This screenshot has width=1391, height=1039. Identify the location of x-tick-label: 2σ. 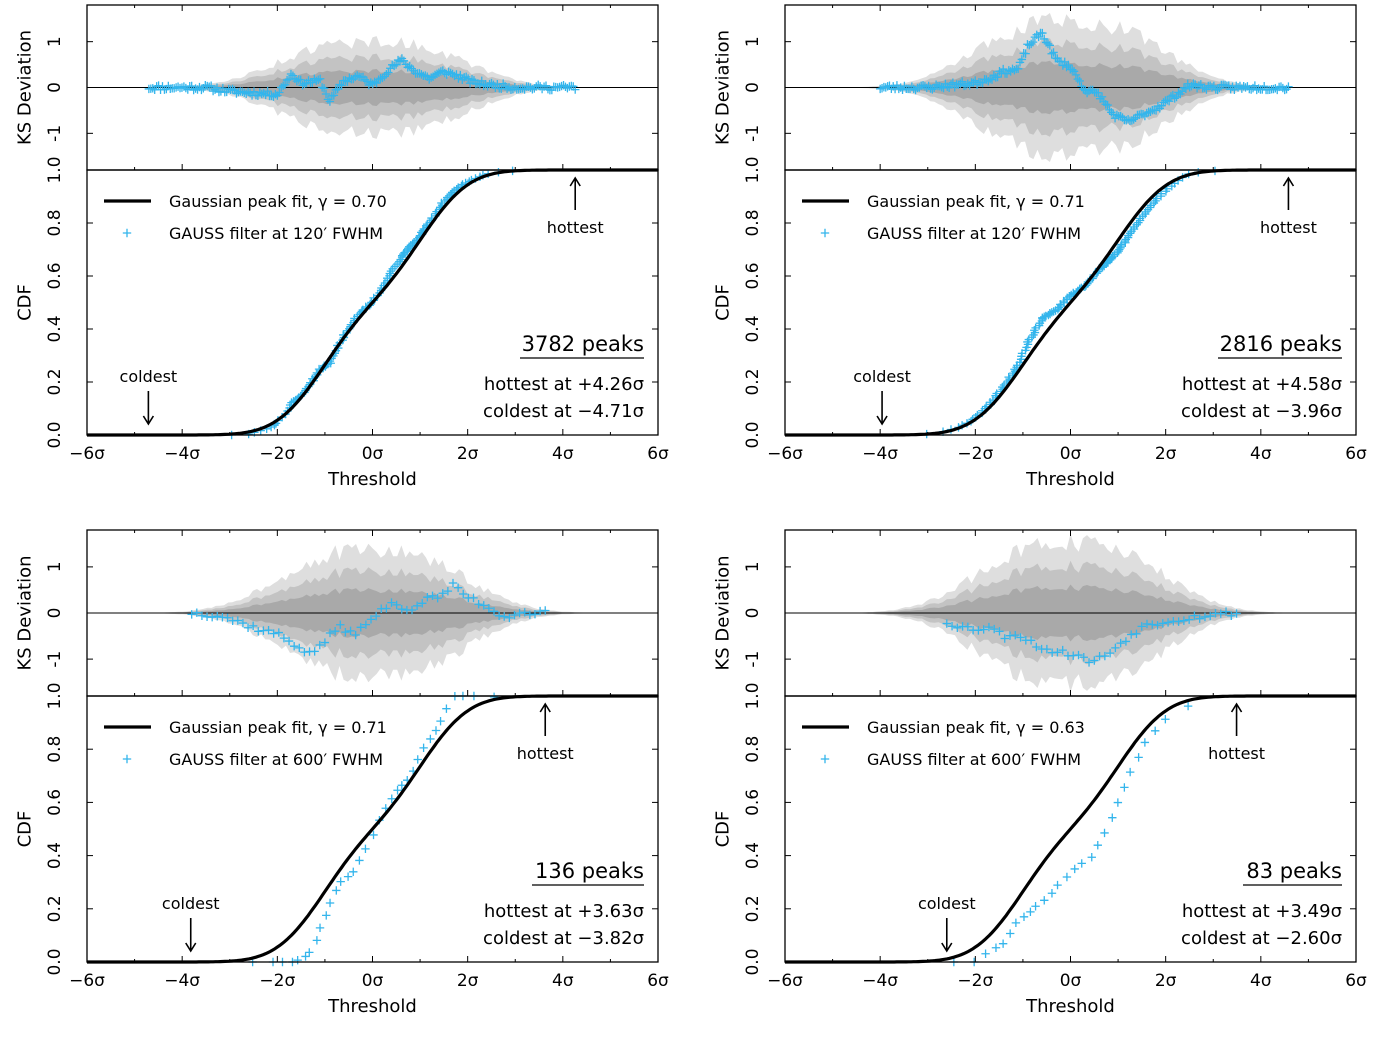
(1166, 454).